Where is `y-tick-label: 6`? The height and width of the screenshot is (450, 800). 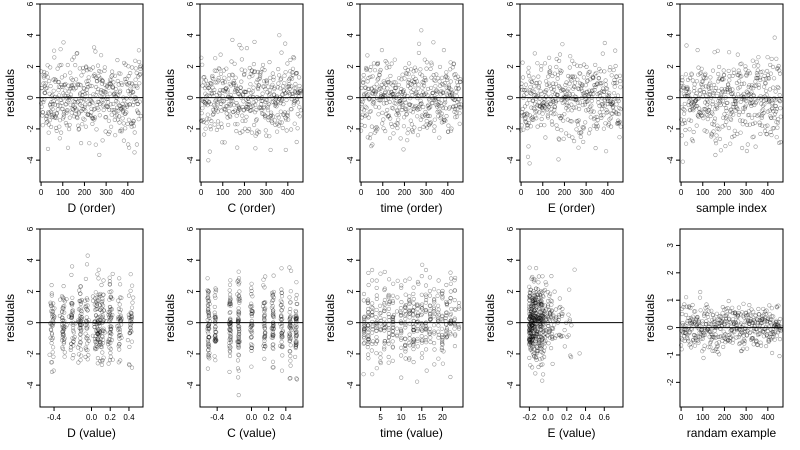 y-tick-label: 6 is located at coordinates (30, 3).